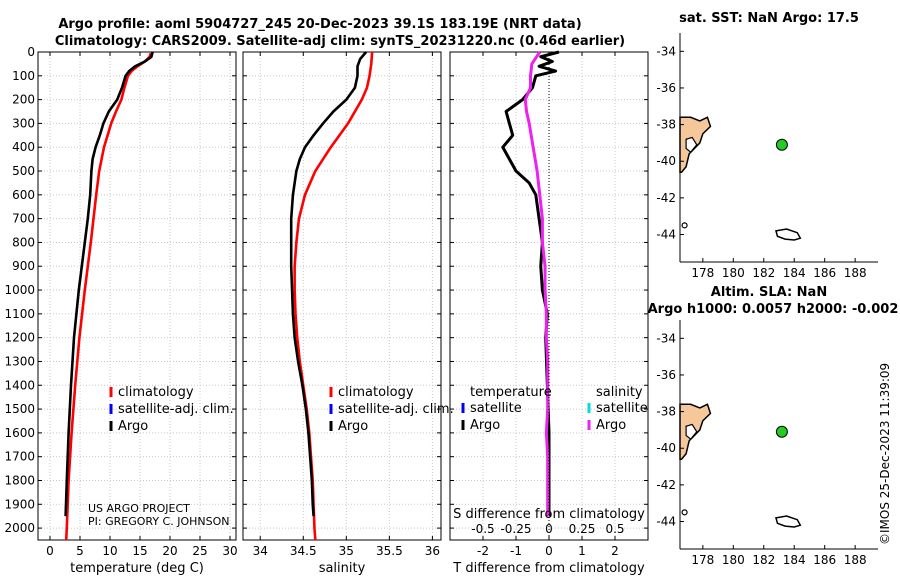  I want to click on depth-tick-label: 1200, so click(19, 338).